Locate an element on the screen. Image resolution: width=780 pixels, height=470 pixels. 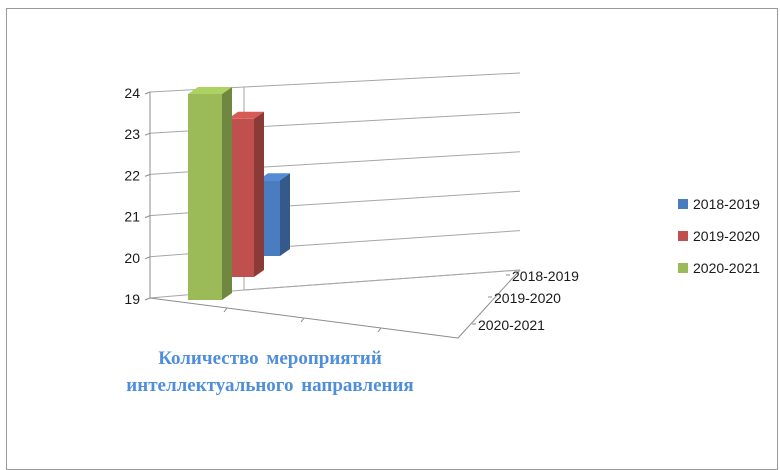
legend-entry: 2019-2020 is located at coordinates (719, 236).